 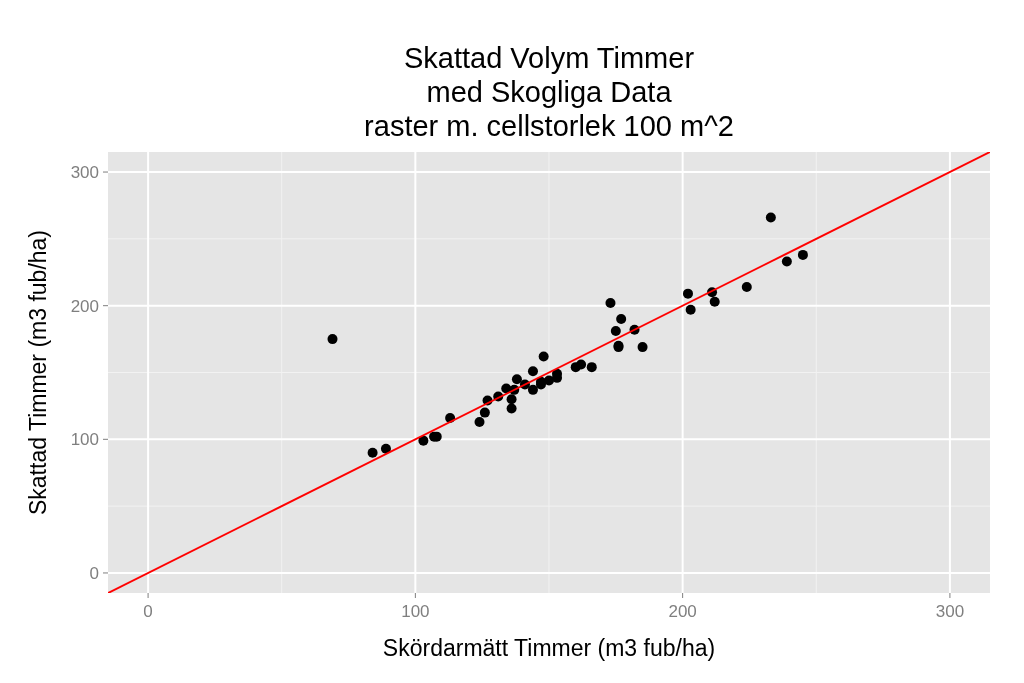 What do you see at coordinates (94, 573) in the screenshot?
I see `y-tick-label: 0` at bounding box center [94, 573].